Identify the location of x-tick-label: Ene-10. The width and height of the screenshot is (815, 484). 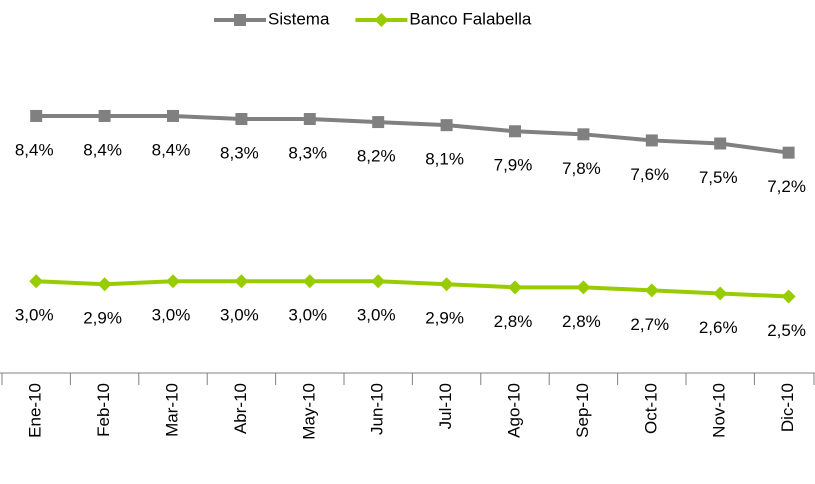
(35, 410).